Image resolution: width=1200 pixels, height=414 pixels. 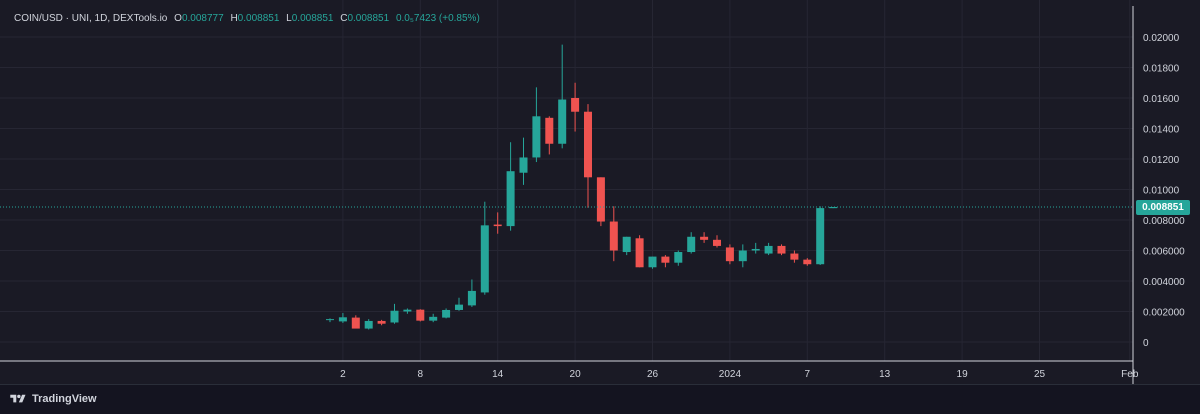 I want to click on y-tick-label: 0.008000, so click(x=1164, y=221).